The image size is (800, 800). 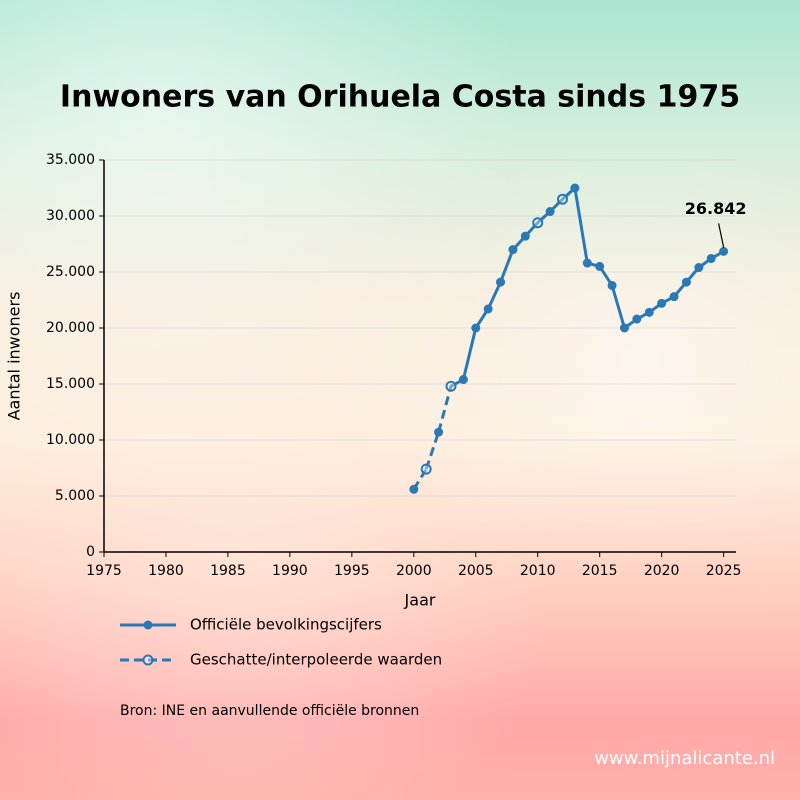 What do you see at coordinates (684, 758) in the screenshot?
I see `watermark: www.mijnalicante.nl` at bounding box center [684, 758].